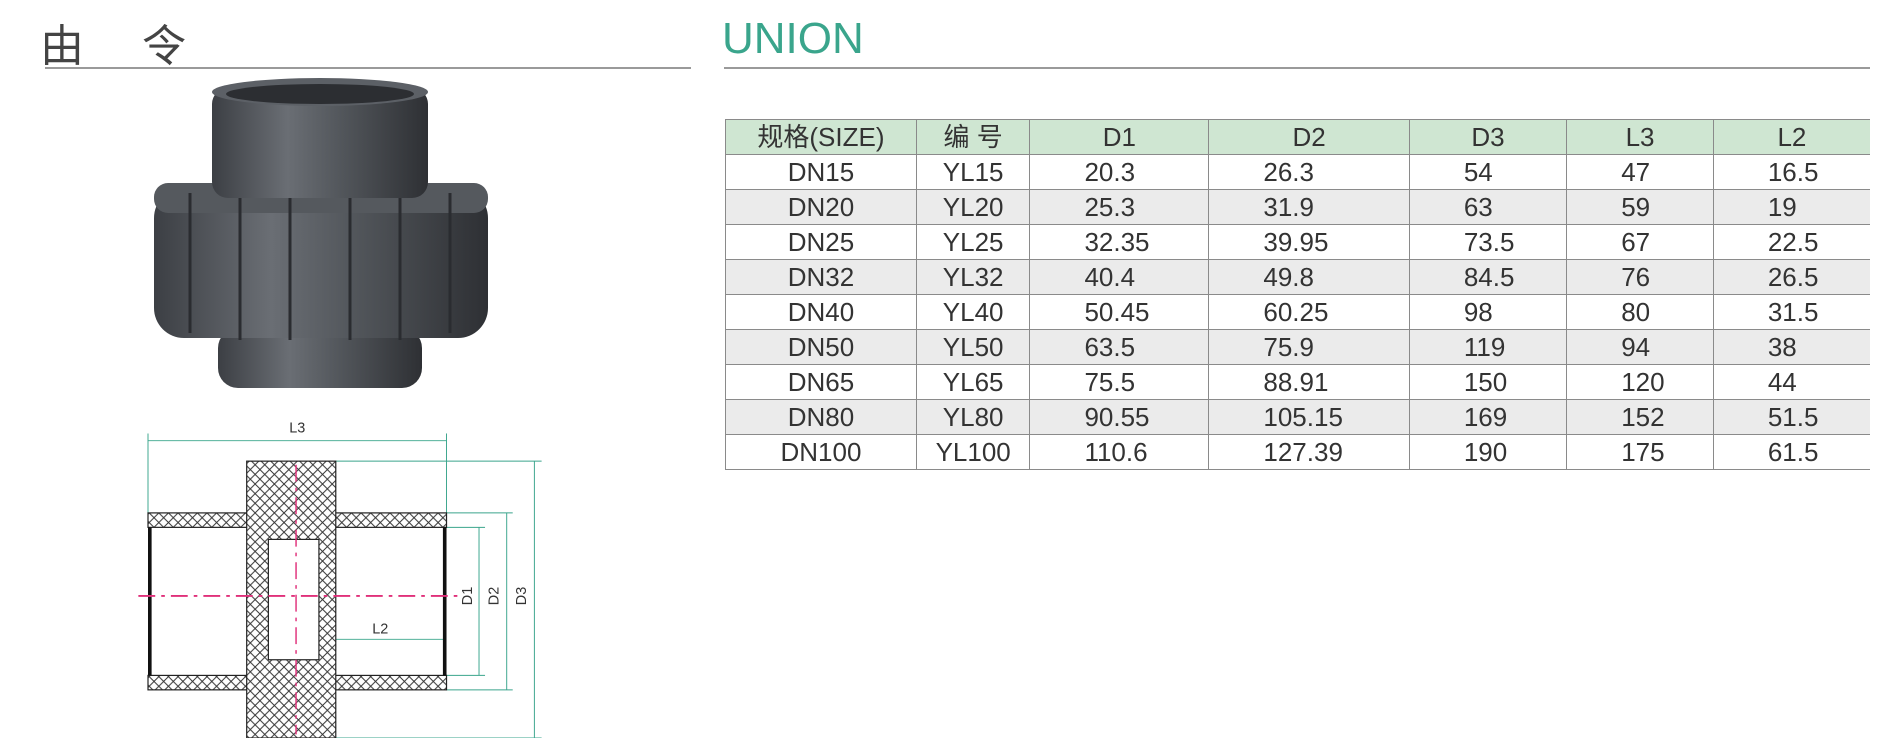  What do you see at coordinates (1791, 137) in the screenshot?
I see `column-header: L2` at bounding box center [1791, 137].